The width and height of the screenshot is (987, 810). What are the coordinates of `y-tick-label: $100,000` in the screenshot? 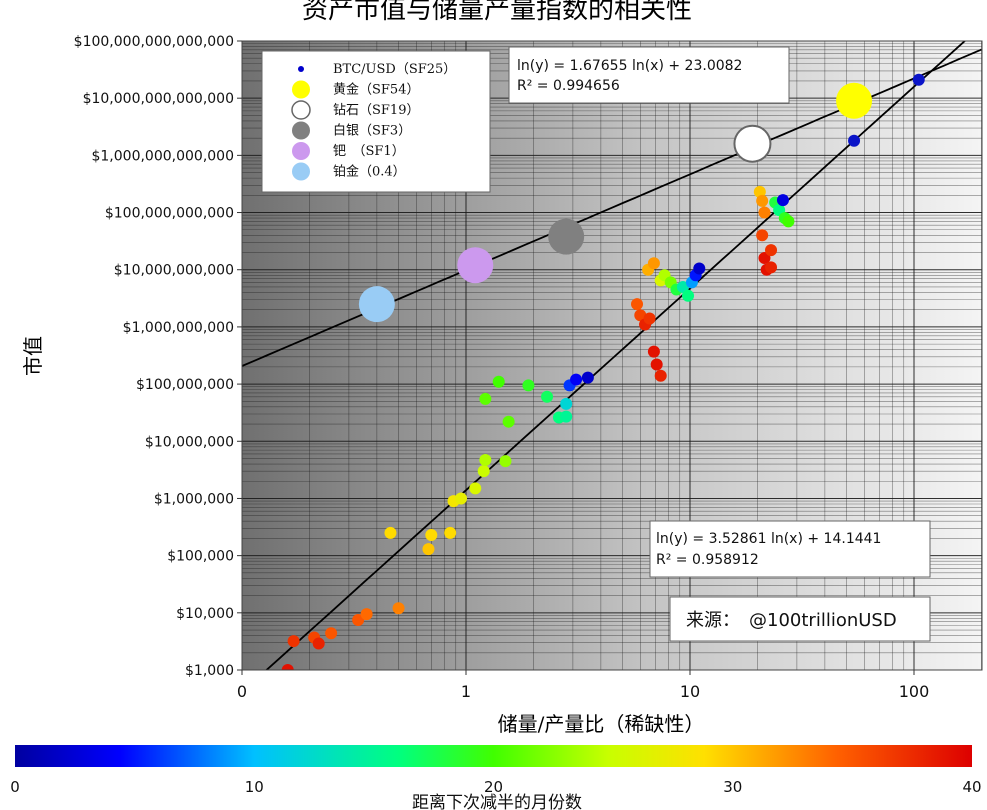 It's located at (200, 557).